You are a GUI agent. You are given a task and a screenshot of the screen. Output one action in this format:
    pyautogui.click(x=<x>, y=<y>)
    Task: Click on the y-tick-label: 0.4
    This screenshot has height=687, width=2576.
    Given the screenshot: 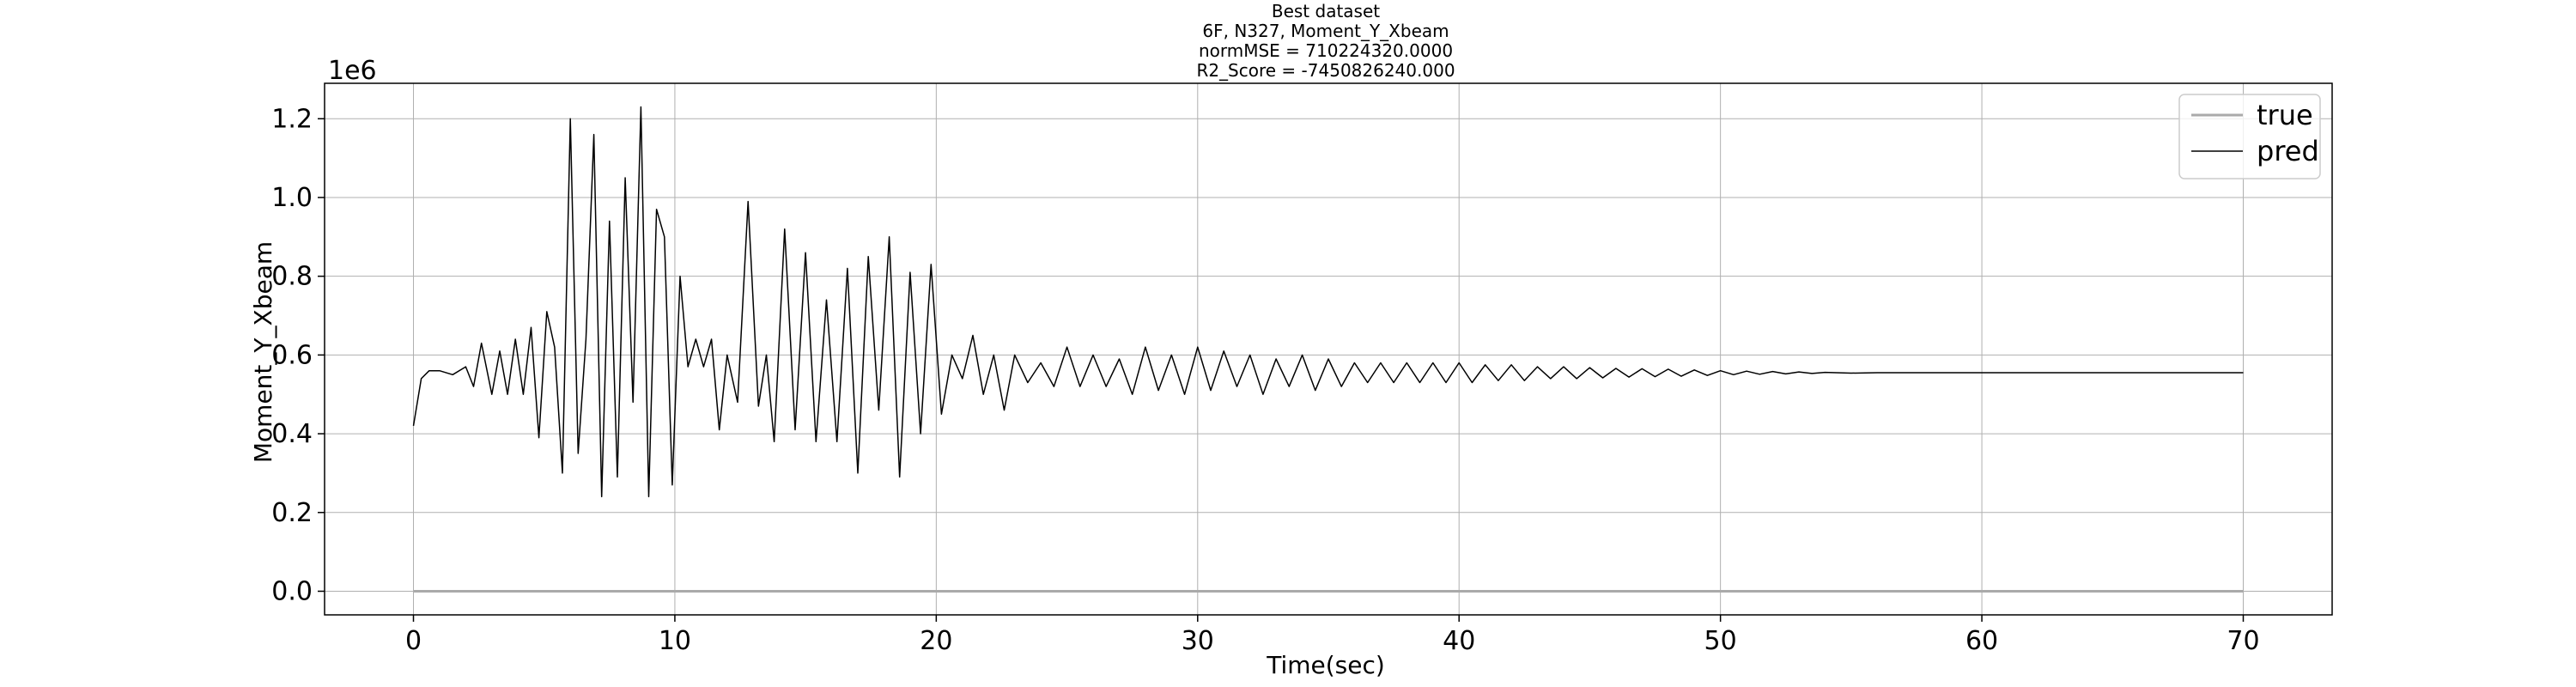 What is the action you would take?
    pyautogui.click(x=292, y=434)
    